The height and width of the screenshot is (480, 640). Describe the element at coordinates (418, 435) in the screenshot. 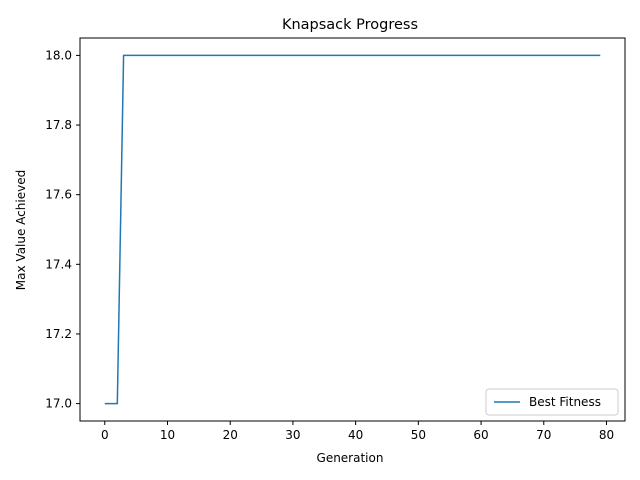

I see `x-tick-label: 50` at that location.